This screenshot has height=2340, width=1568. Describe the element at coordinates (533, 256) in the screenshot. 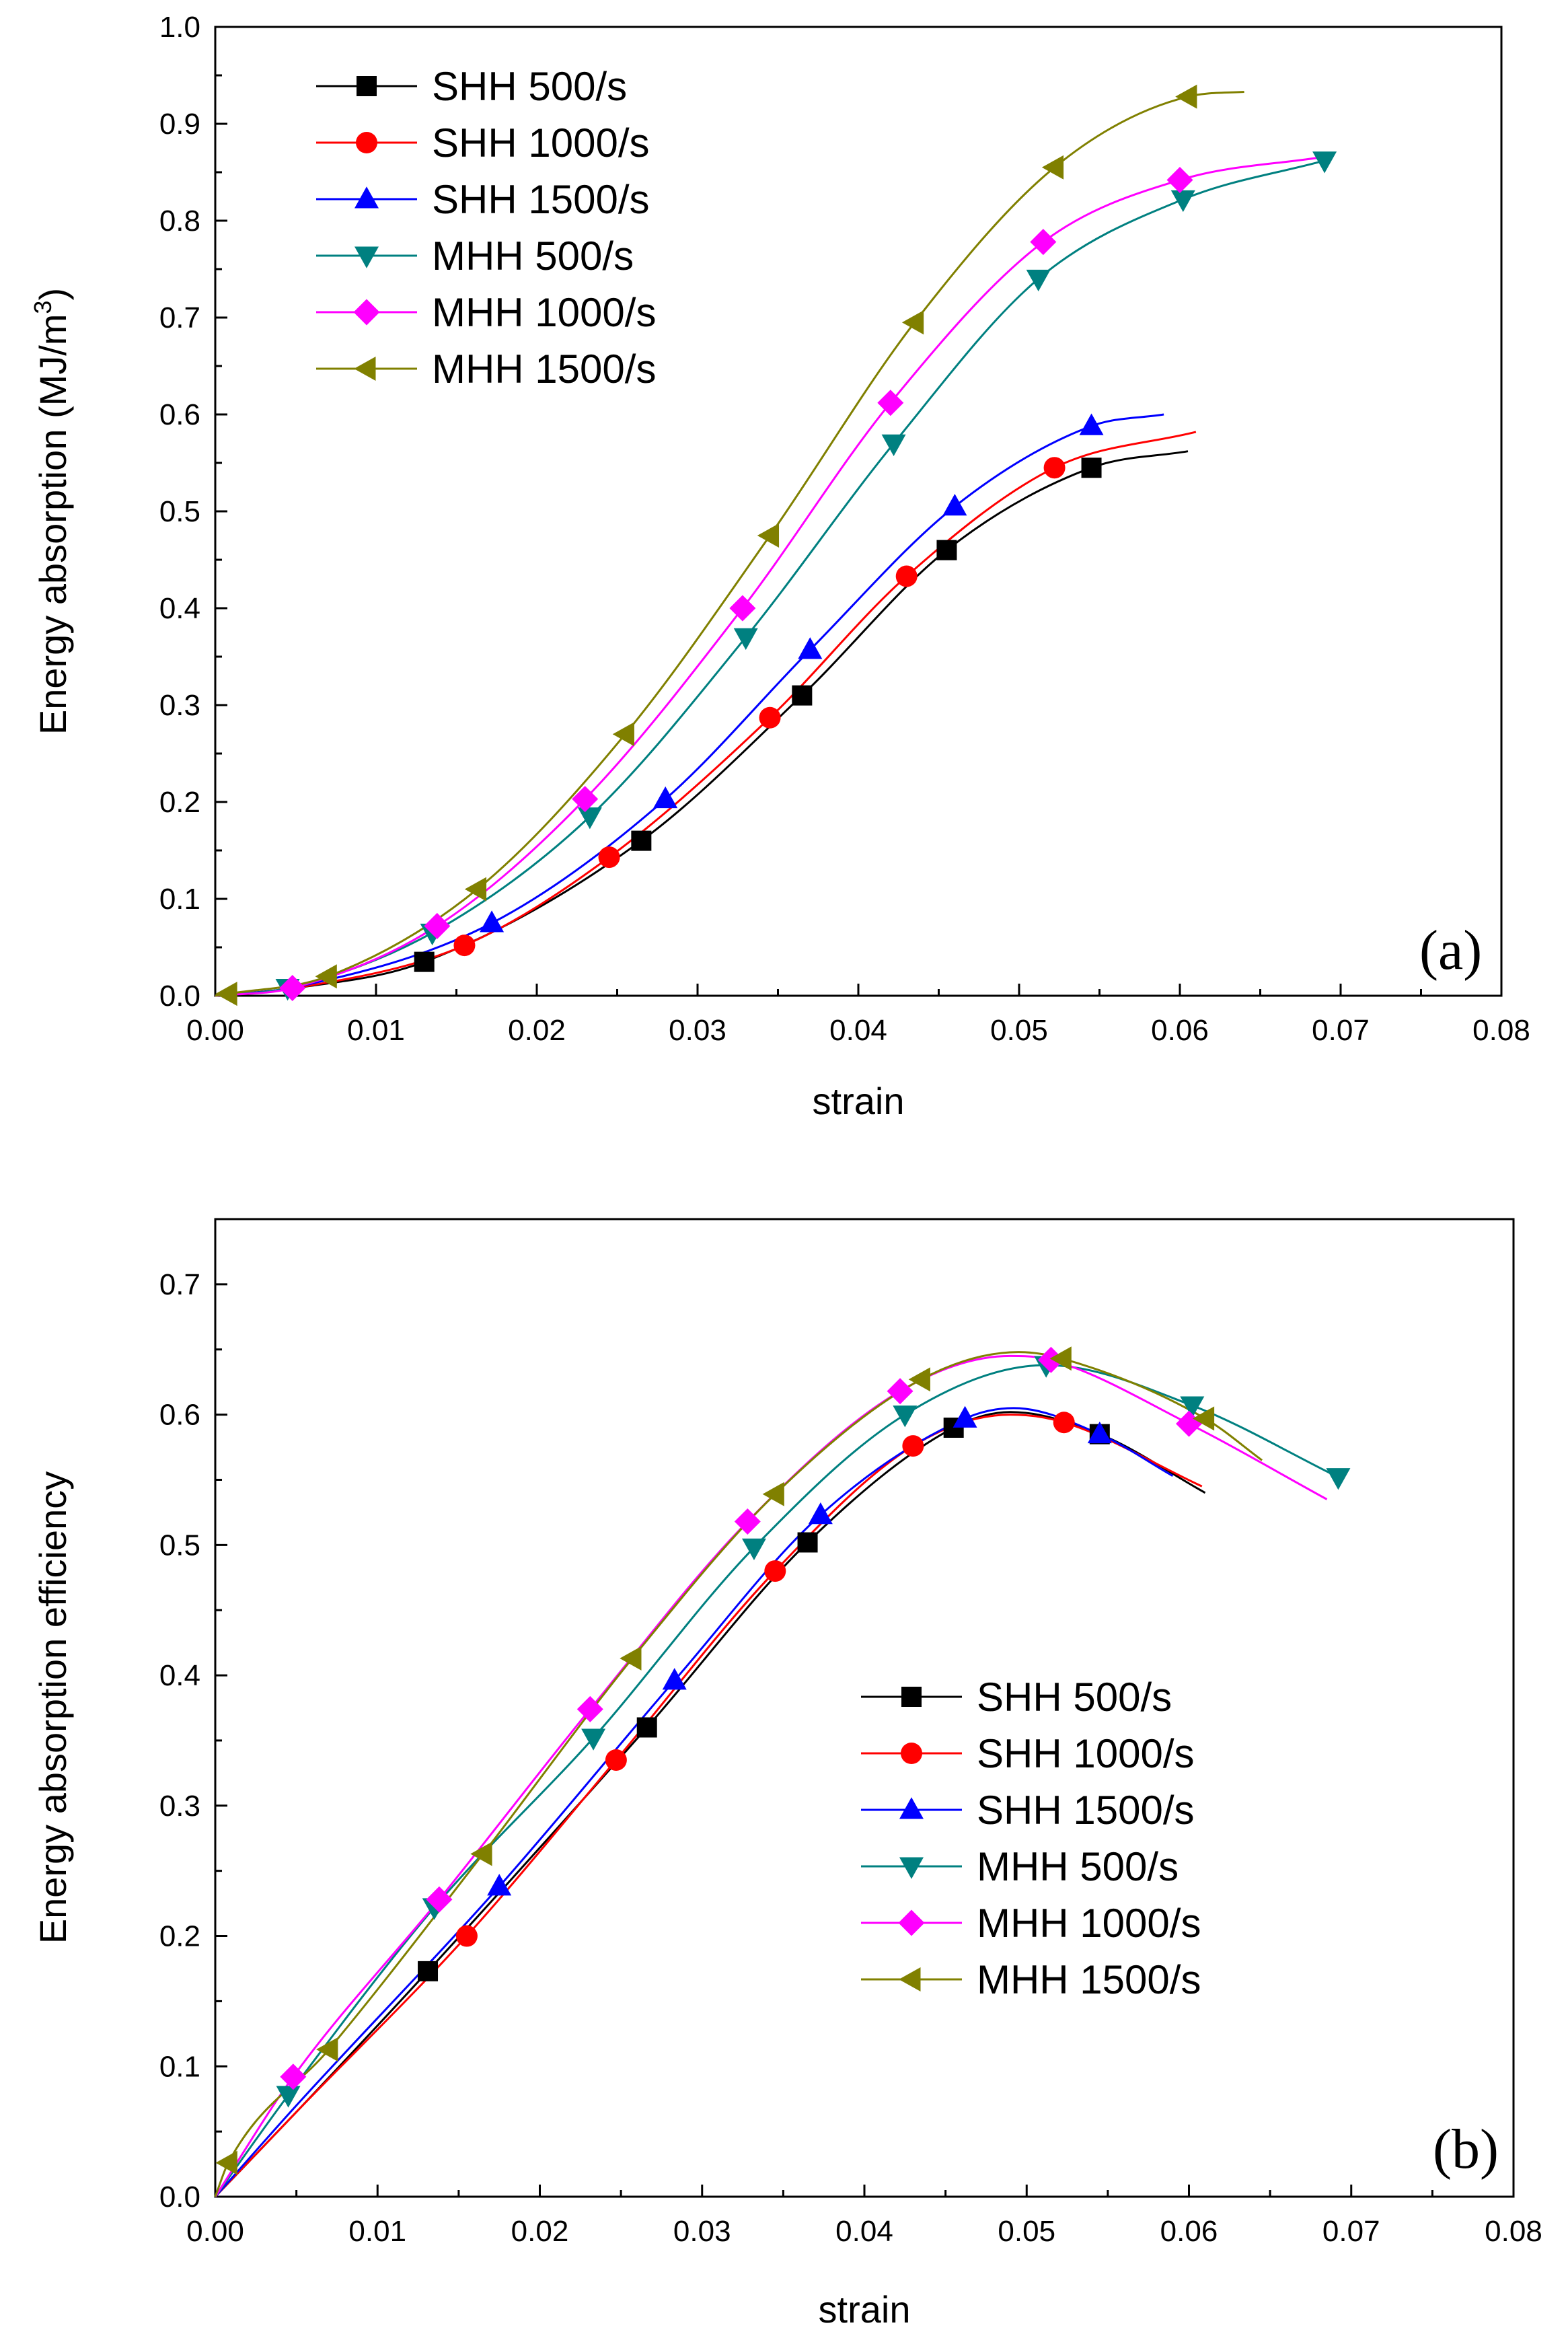

I see `legend-label-mhh-500-s: MHH 500/s` at that location.